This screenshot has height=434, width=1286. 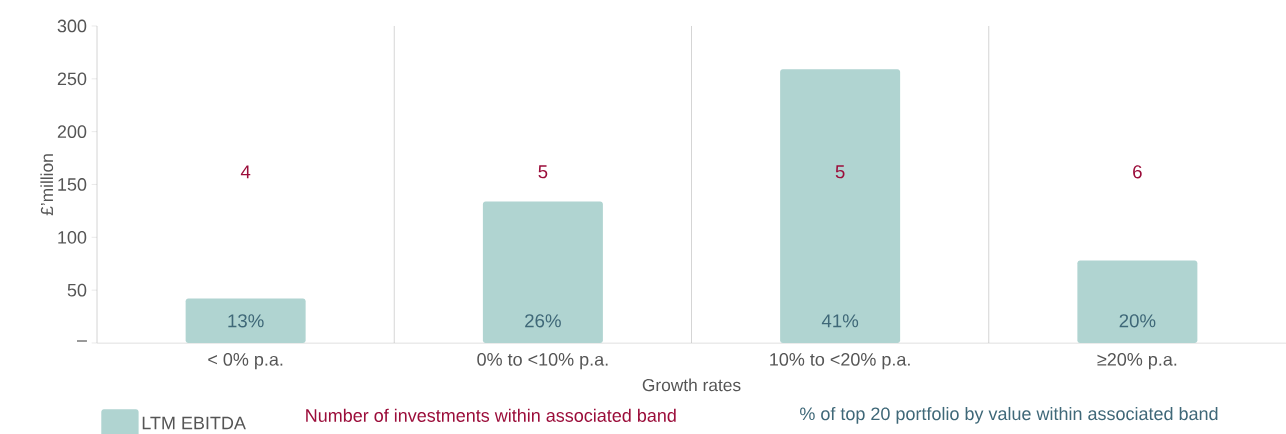 What do you see at coordinates (81, 341) in the screenshot?
I see `y-tick-label: –` at bounding box center [81, 341].